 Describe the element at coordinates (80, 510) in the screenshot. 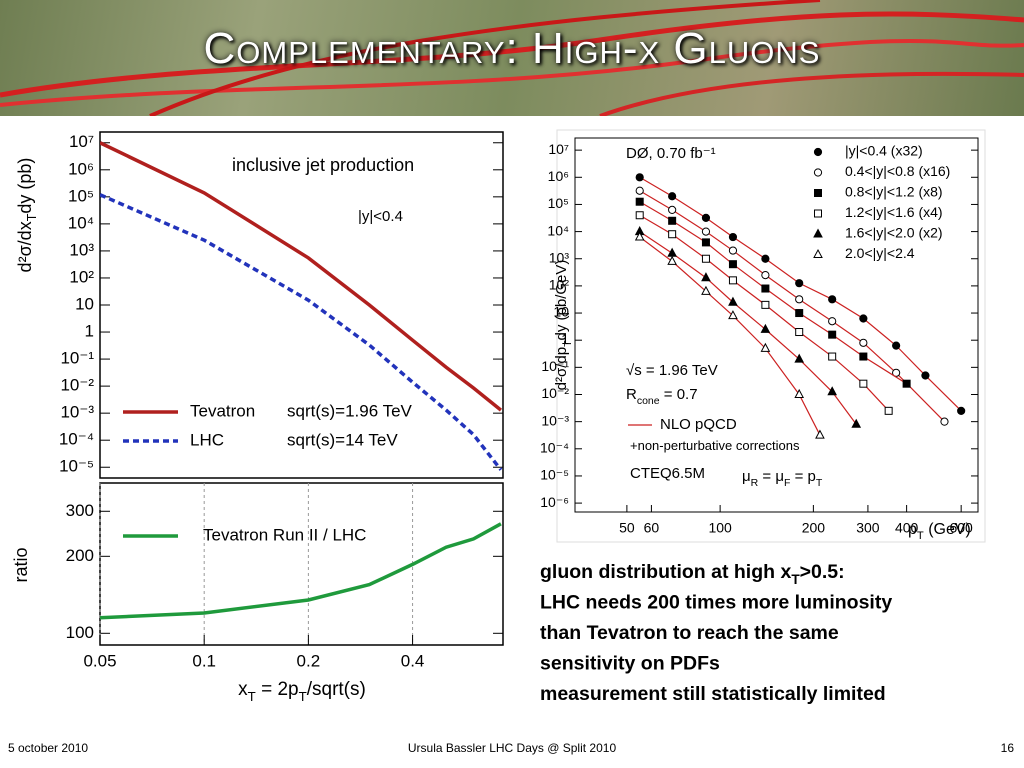

I see `y-tick-label: 300` at that location.